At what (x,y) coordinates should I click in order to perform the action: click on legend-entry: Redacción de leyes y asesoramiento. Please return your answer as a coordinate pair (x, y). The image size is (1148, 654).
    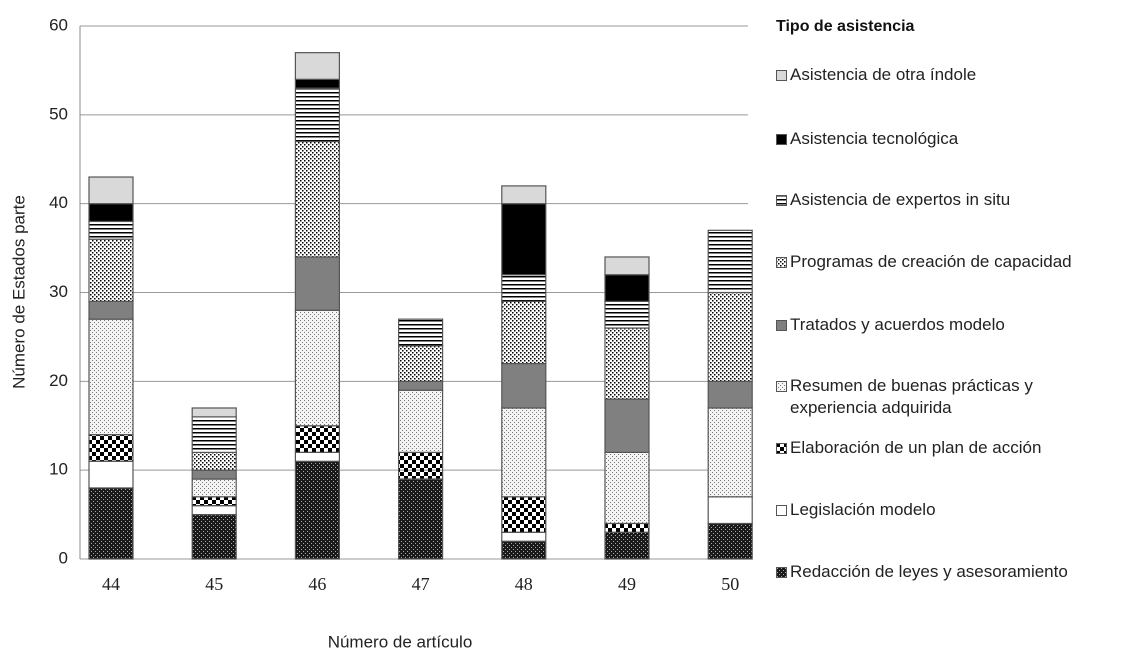
    Looking at the image, I should click on (922, 572).